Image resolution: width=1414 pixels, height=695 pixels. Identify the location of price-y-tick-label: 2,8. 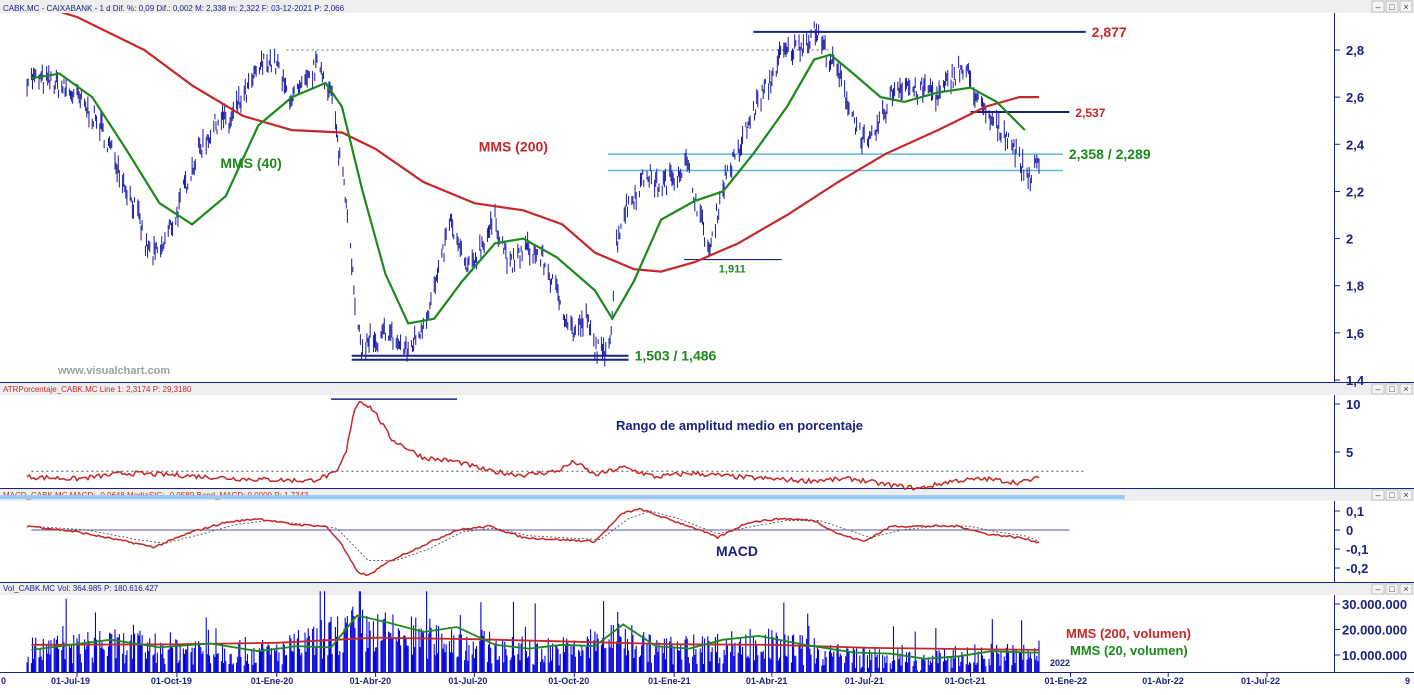
(1355, 50).